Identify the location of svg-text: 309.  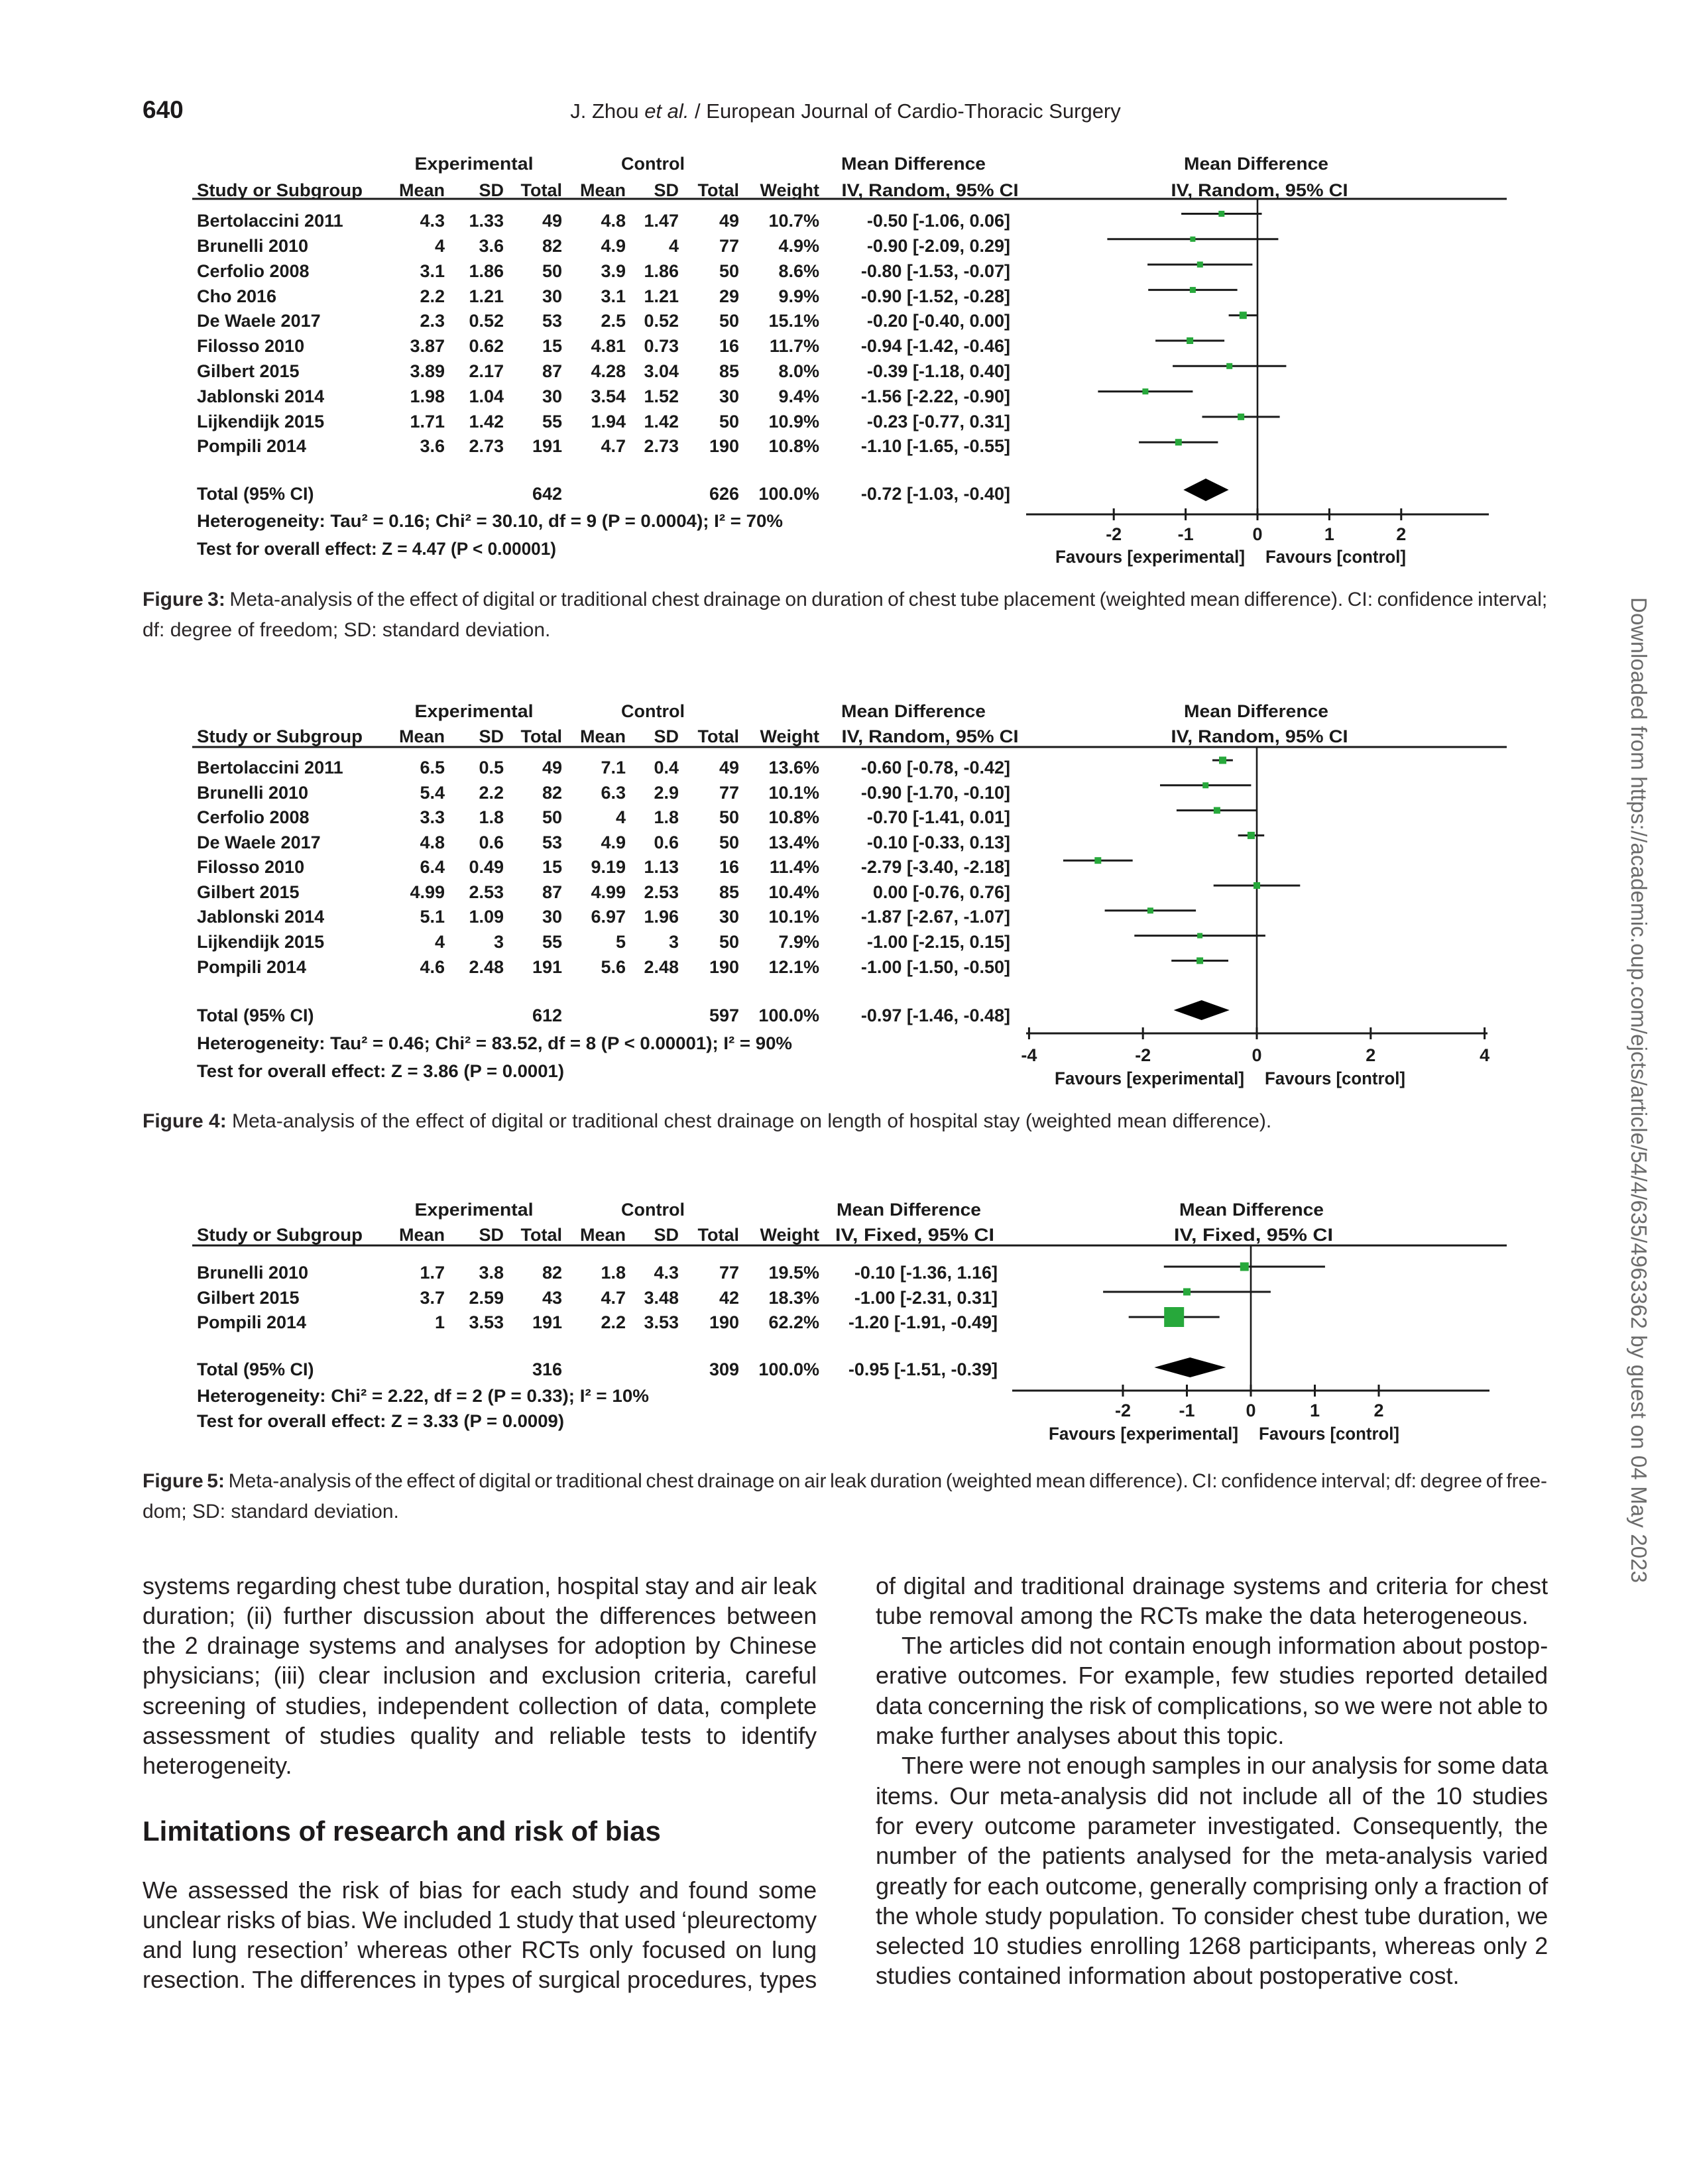
(724, 1369).